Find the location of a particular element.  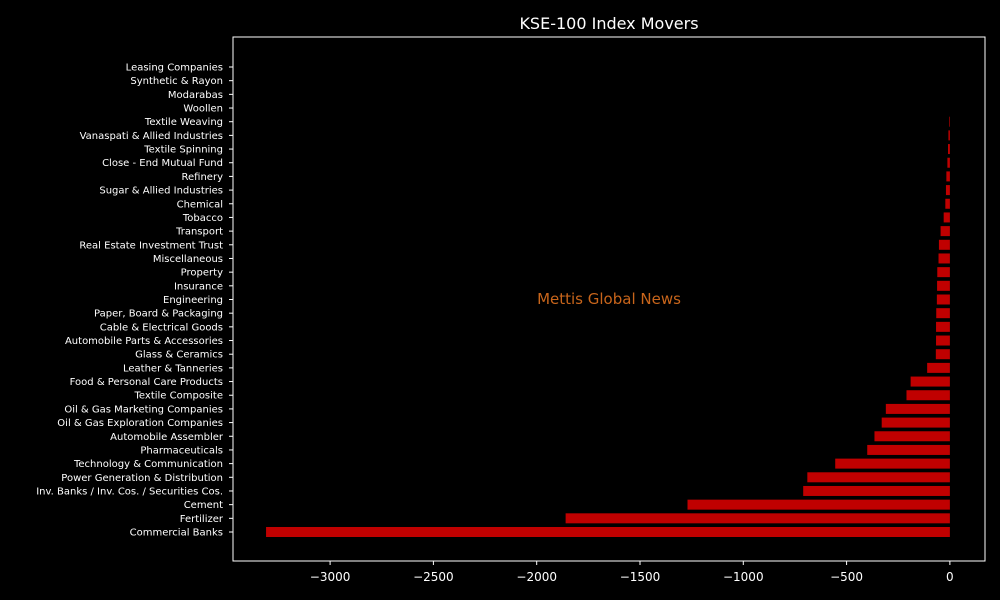

y-tick-label: Textile Weaving is located at coordinates (183, 122).